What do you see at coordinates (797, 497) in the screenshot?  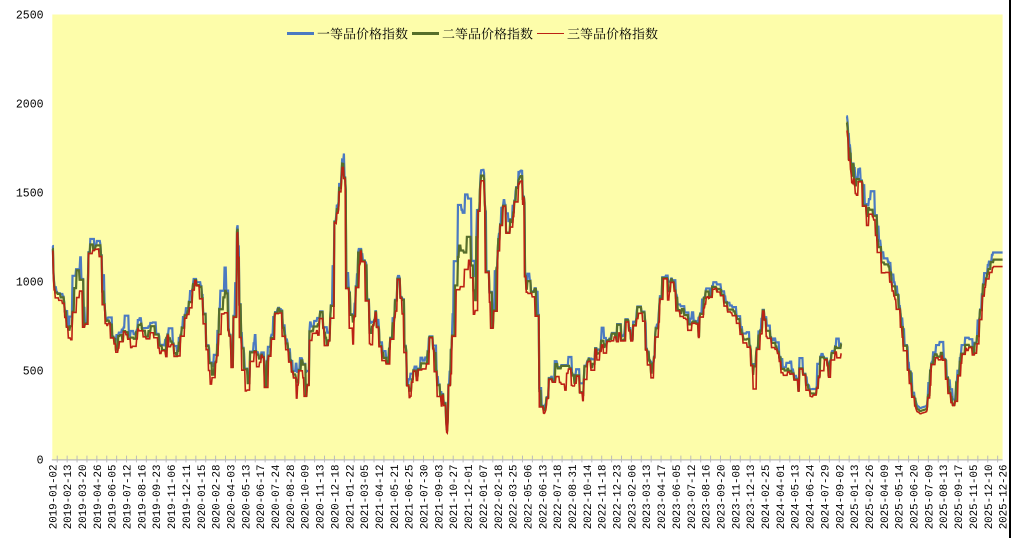 I see `x-axis-label: 2024-05-13` at bounding box center [797, 497].